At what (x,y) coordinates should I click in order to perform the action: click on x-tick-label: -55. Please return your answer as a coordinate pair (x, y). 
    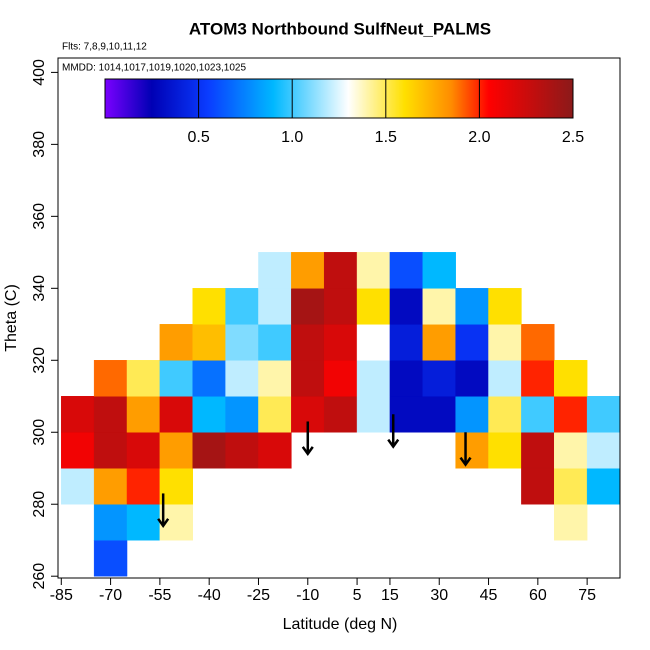
    Looking at the image, I should click on (159, 595).